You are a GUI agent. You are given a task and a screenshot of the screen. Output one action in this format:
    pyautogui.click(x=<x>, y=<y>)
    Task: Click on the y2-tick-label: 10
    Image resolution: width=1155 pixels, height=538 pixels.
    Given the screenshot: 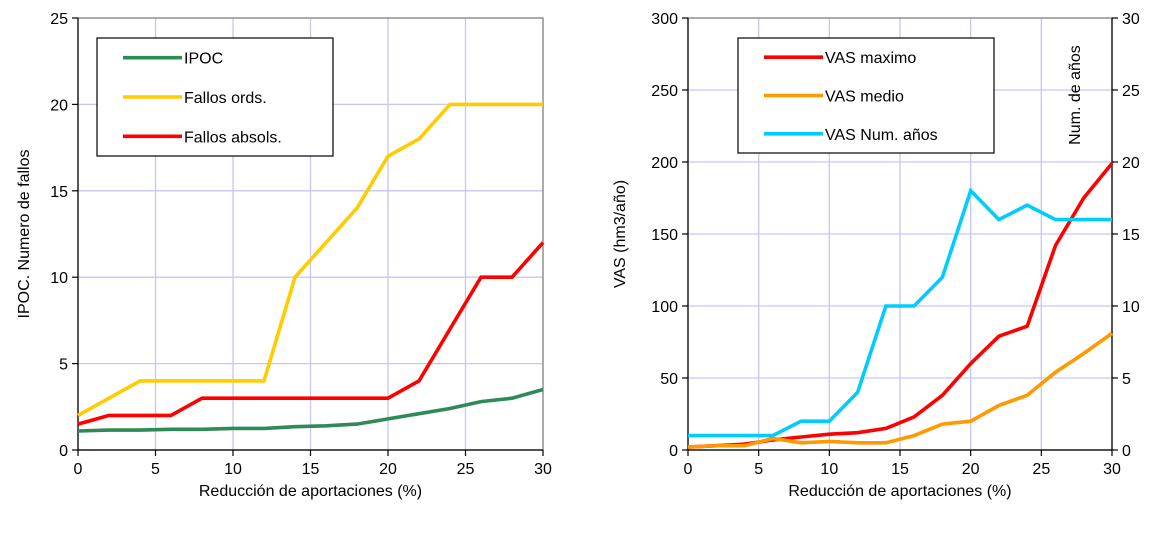 What is the action you would take?
    pyautogui.click(x=1131, y=307)
    